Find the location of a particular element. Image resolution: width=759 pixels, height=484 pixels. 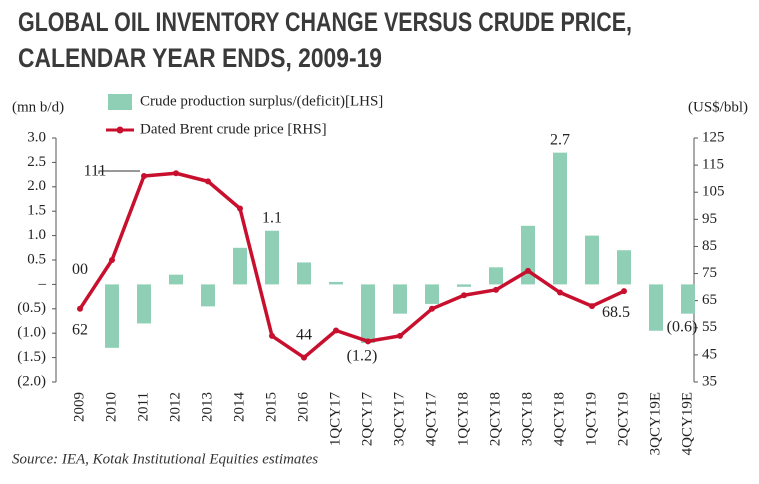

x-tick-label: 2012 is located at coordinates (175, 407).